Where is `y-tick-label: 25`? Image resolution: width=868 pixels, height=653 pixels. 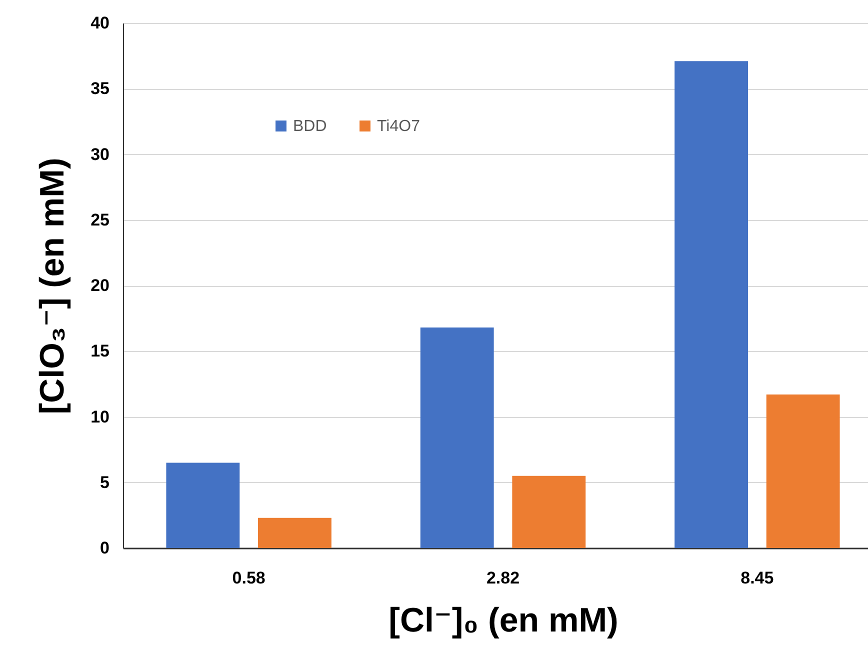 y-tick-label: 25 is located at coordinates (100, 220).